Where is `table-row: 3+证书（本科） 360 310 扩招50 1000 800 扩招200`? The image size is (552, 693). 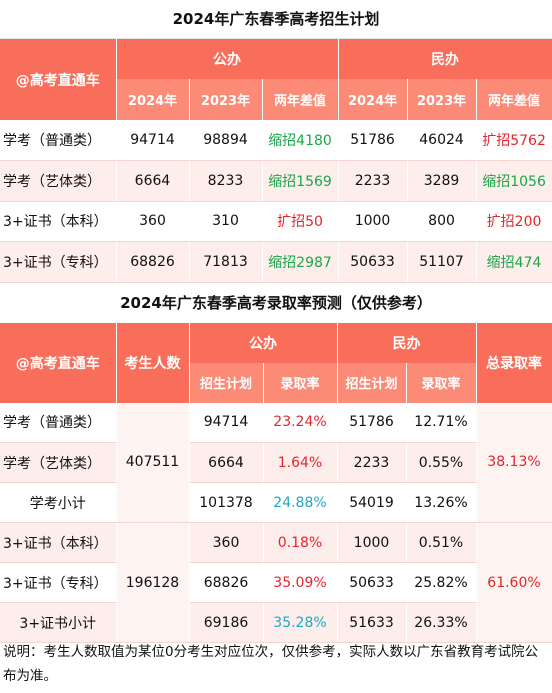
table-row: 3+证书（本科） 360 310 扩招50 1000 800 扩招200 is located at coordinates (276, 221).